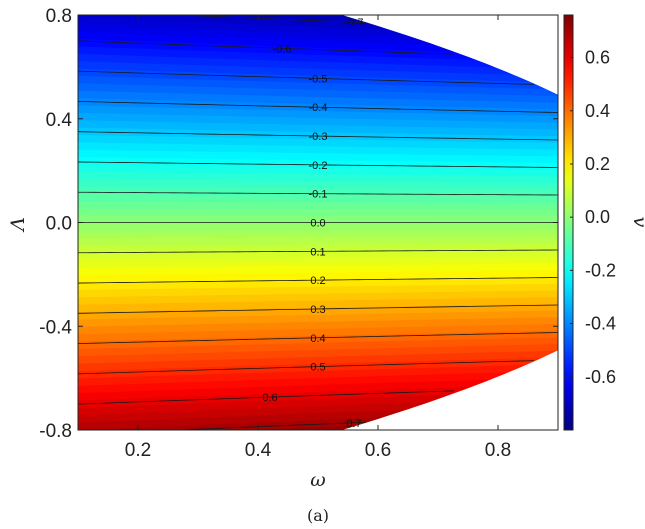 This screenshot has width=645, height=529. I want to click on figure-caption: (a), so click(318, 515).